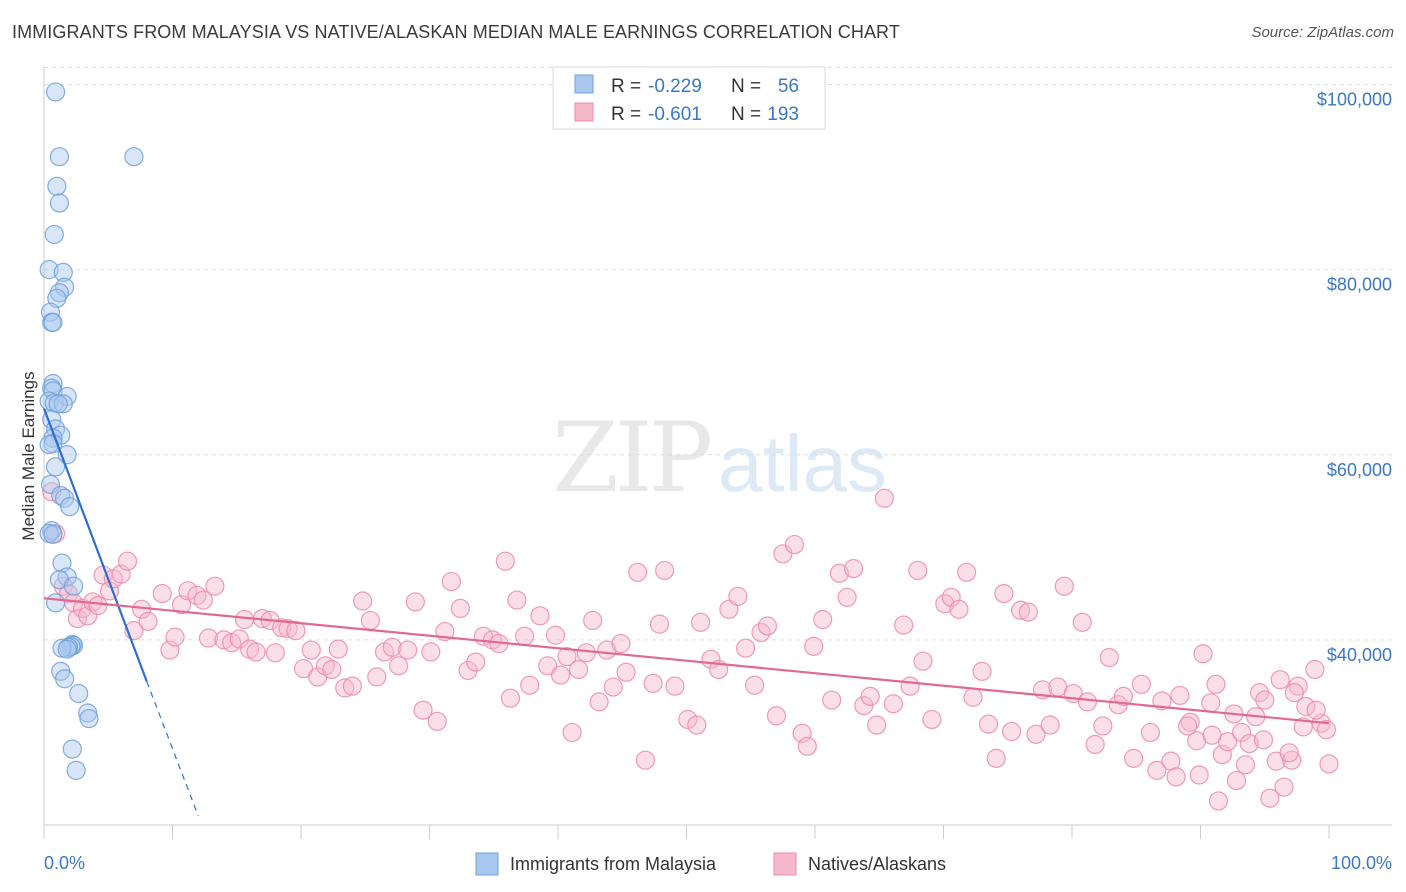  I want to click on legend-box: R = -0.229 N = 56 R = -0.601 N = 193, so click(689, 98).